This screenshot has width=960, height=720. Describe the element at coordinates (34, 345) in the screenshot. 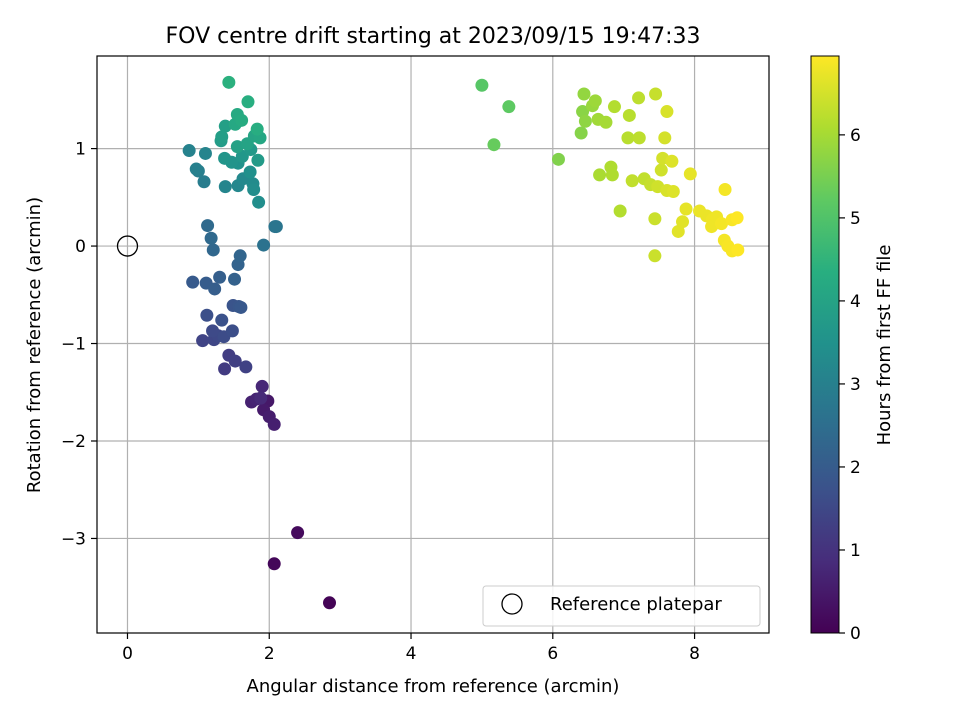

I see `y-axis-label: Rotation from reference (arcmin)` at that location.